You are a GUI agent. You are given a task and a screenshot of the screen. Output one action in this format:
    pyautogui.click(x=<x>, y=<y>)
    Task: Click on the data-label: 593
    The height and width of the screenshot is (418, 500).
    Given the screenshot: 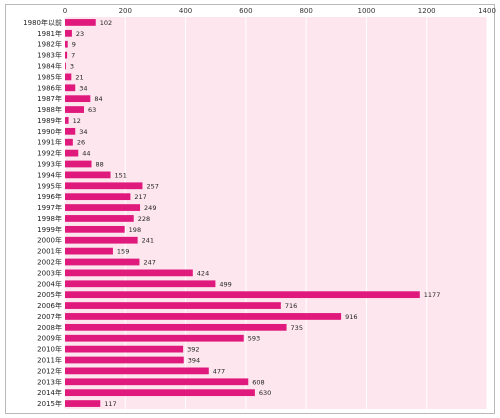 What is the action you would take?
    pyautogui.click(x=254, y=339)
    